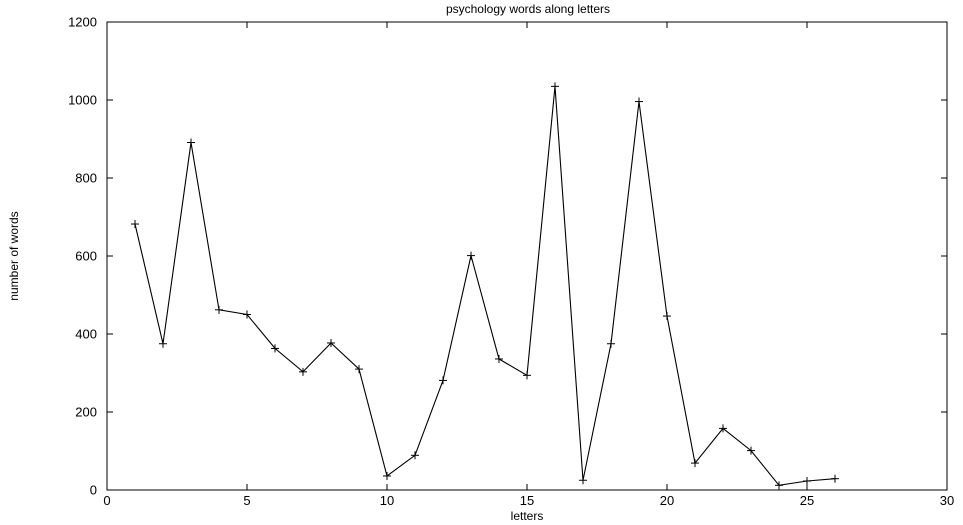 This screenshot has height=525, width=963. Describe the element at coordinates (106, 500) in the screenshot. I see `x-tick-label: 0` at that location.